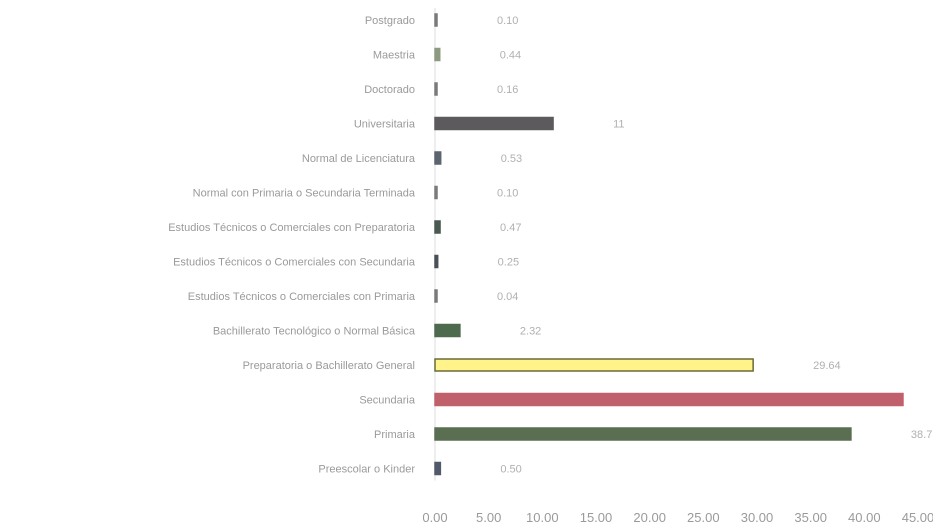 The image size is (933, 531). What do you see at coordinates (864, 517) in the screenshot?
I see `x-tick-label: 40.00` at bounding box center [864, 517].